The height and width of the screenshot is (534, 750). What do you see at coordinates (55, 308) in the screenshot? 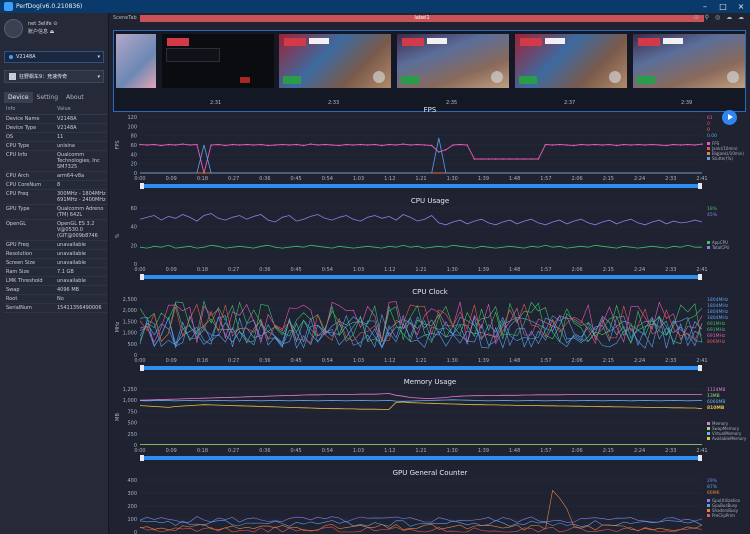
I see `info-row: SerialNum 15411356490006` at bounding box center [55, 308].